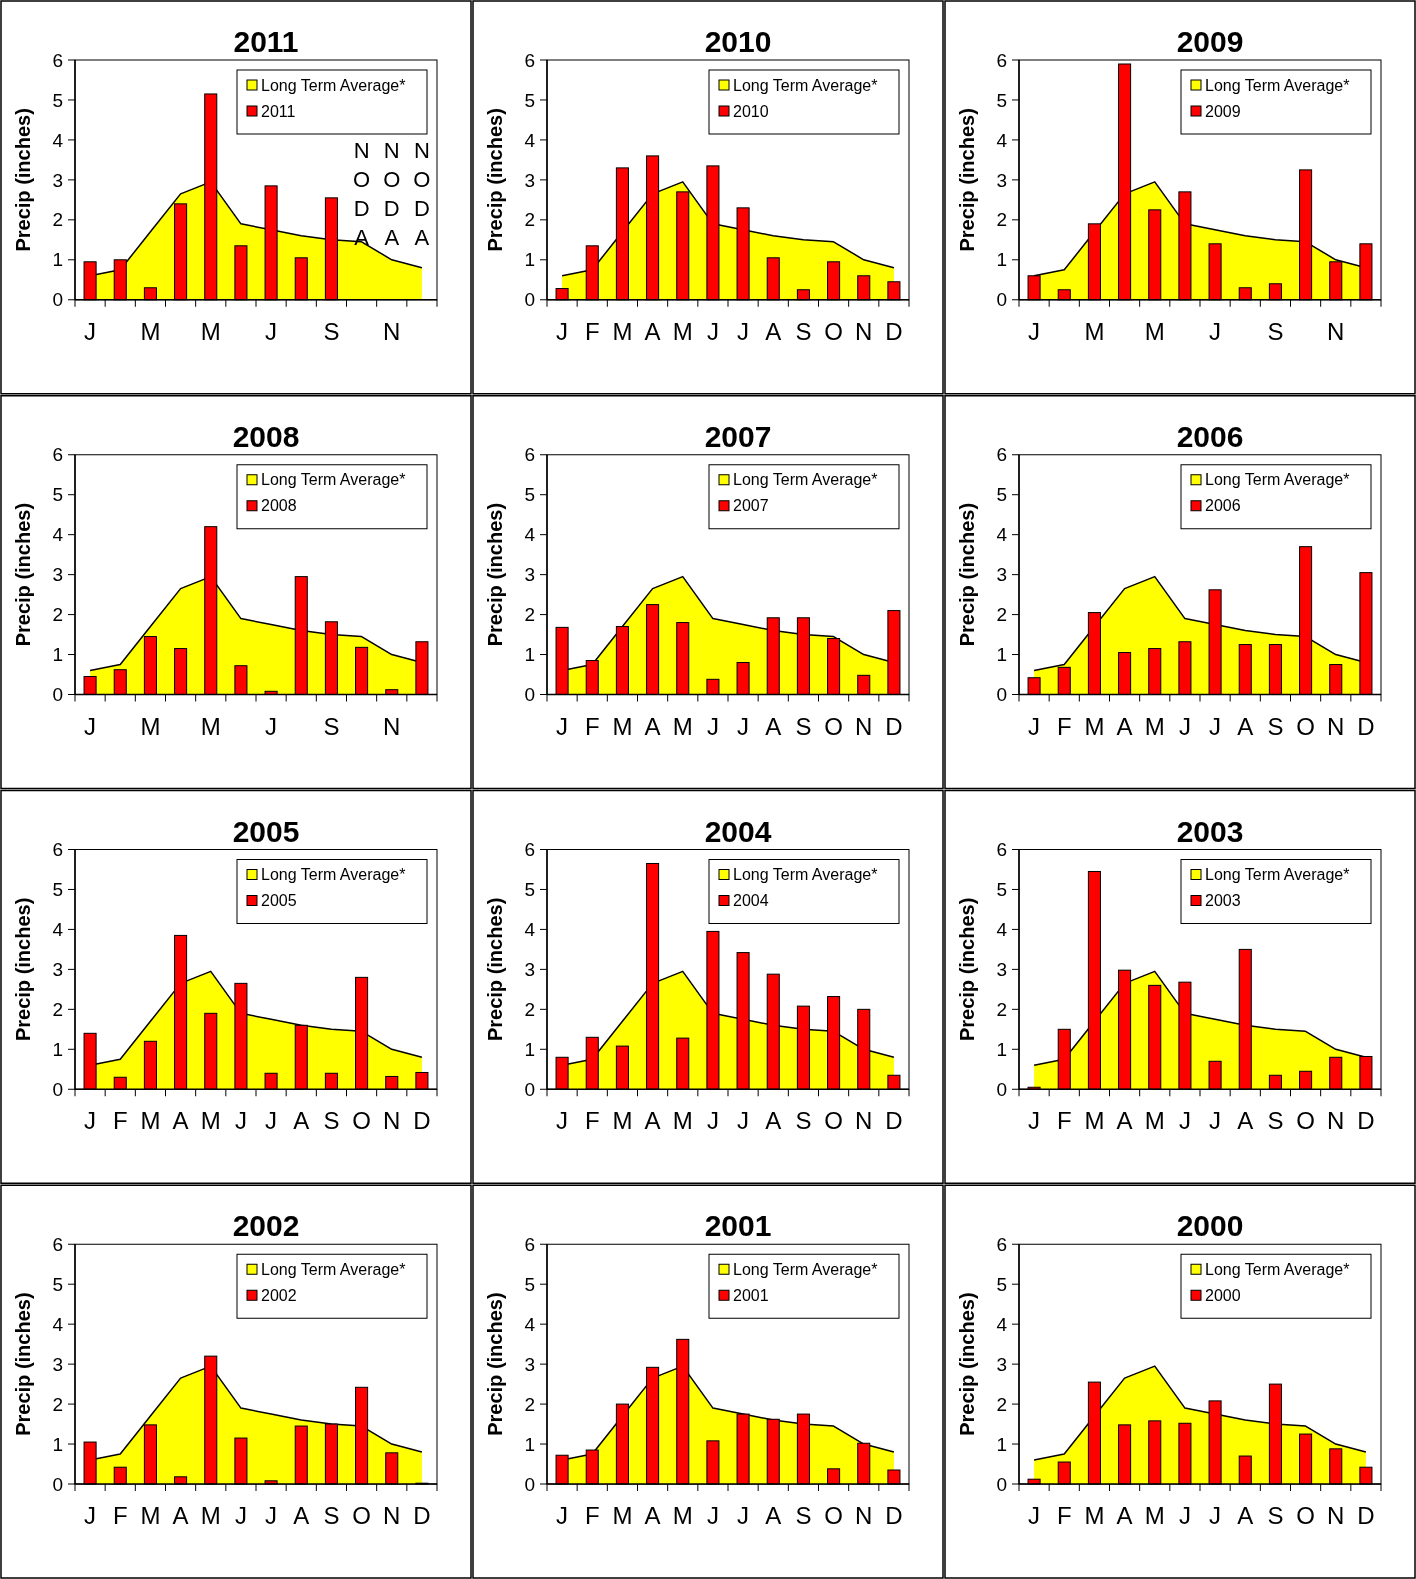 The width and height of the screenshot is (1416, 1579). What do you see at coordinates (266, 41) in the screenshot?
I see `chart-title: 2011` at bounding box center [266, 41].